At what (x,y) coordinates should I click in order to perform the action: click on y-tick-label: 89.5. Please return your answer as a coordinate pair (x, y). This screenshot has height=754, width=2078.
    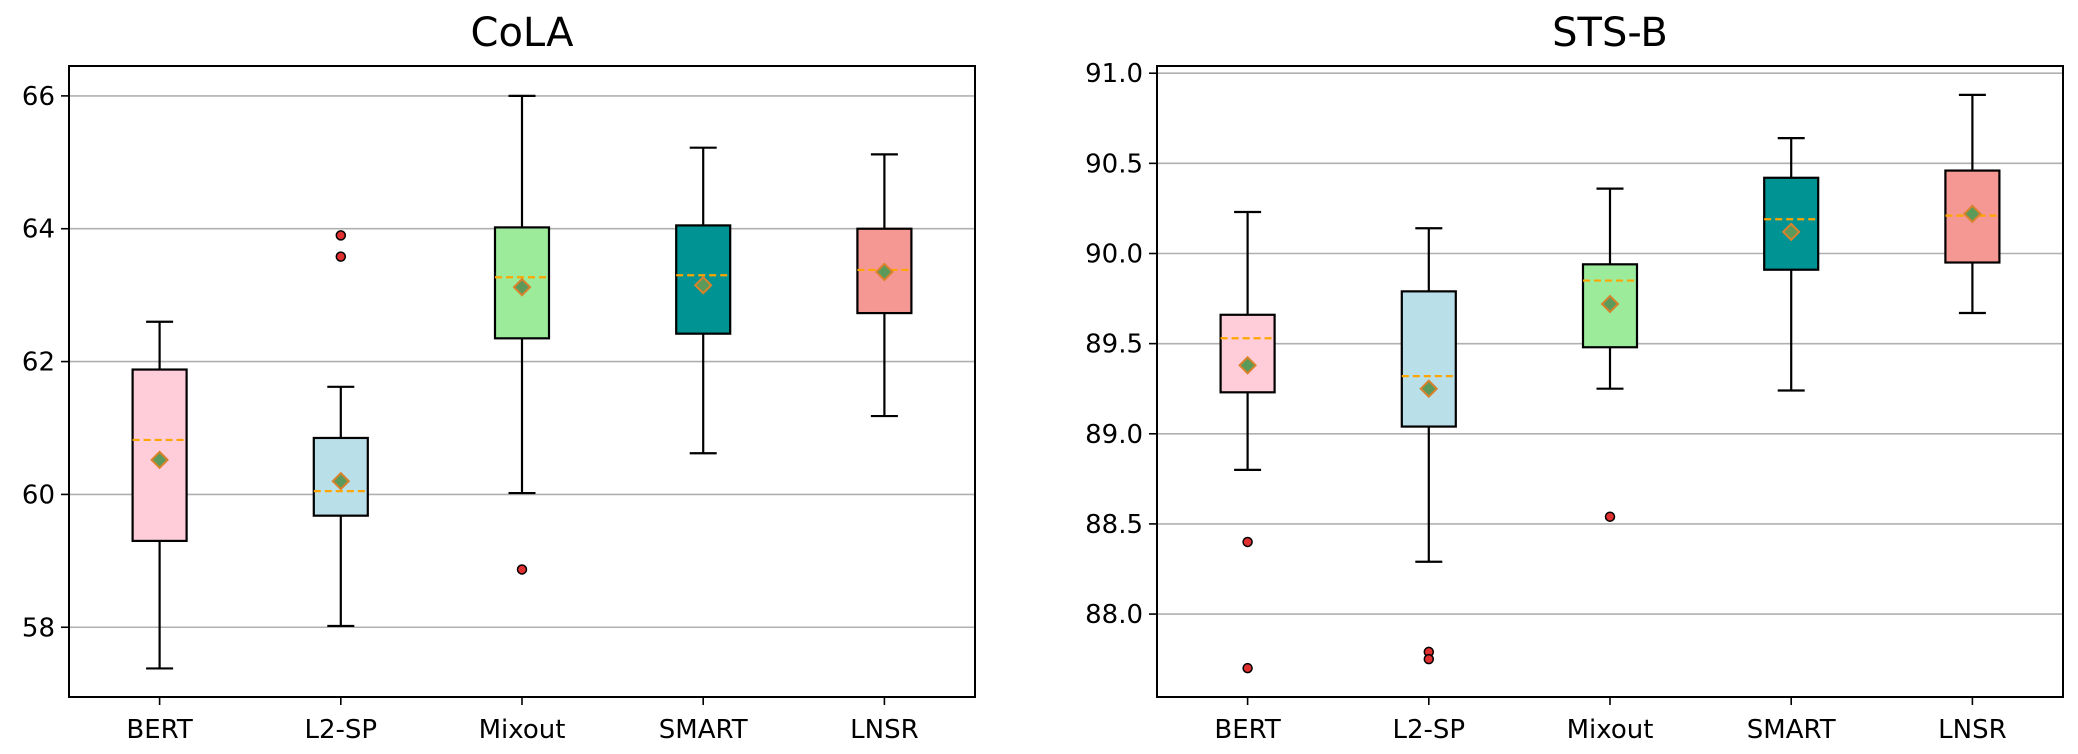
    Looking at the image, I should click on (1114, 345).